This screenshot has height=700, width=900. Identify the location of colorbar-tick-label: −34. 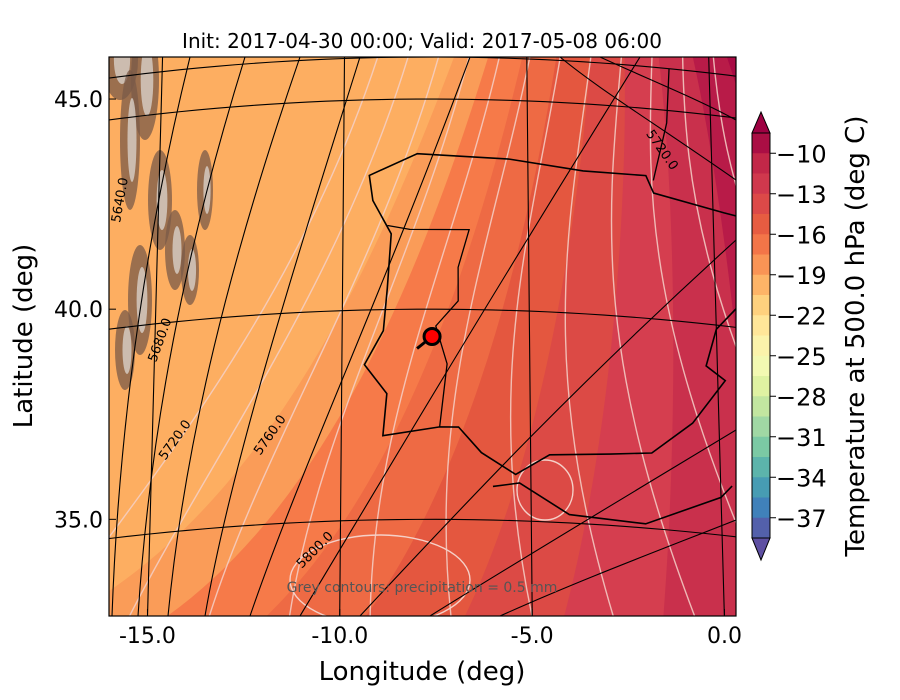
(801, 478).